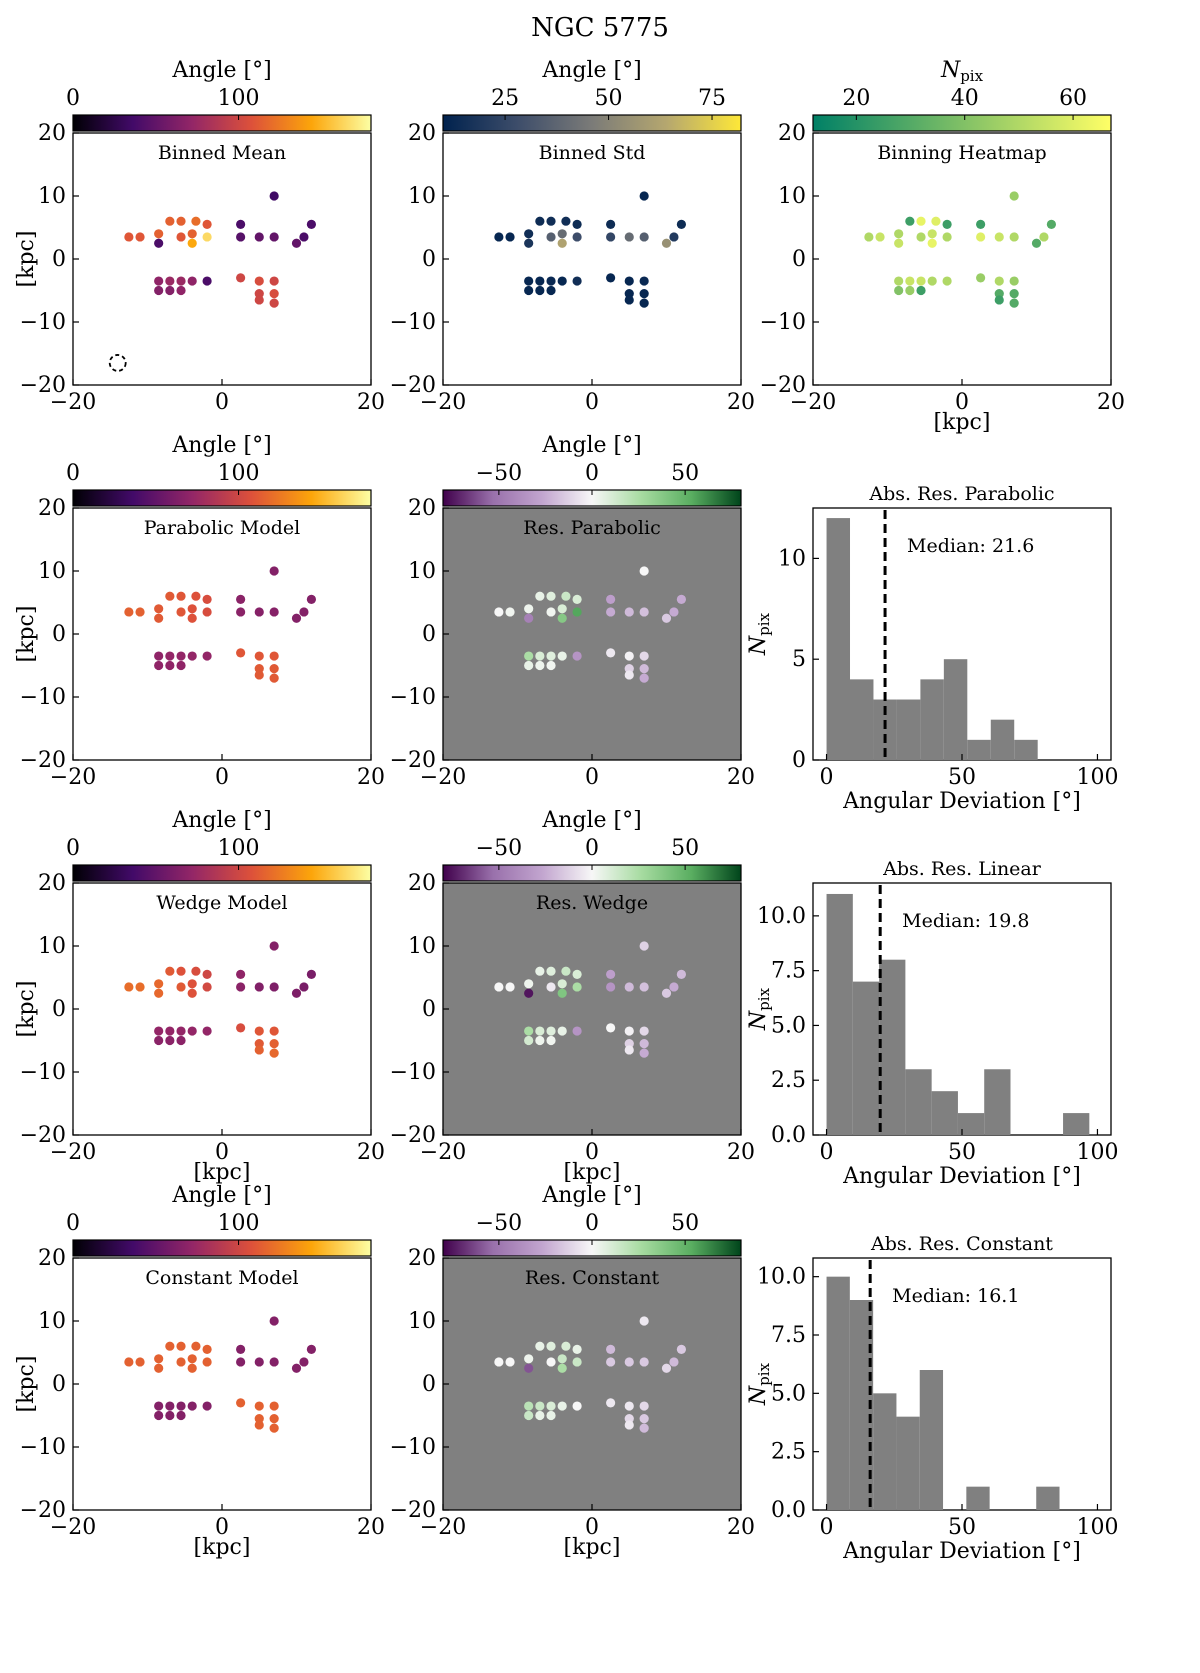 The height and width of the screenshot is (1673, 1200). What do you see at coordinates (221, 903) in the screenshot?
I see `panel-title: Wedge Model` at bounding box center [221, 903].